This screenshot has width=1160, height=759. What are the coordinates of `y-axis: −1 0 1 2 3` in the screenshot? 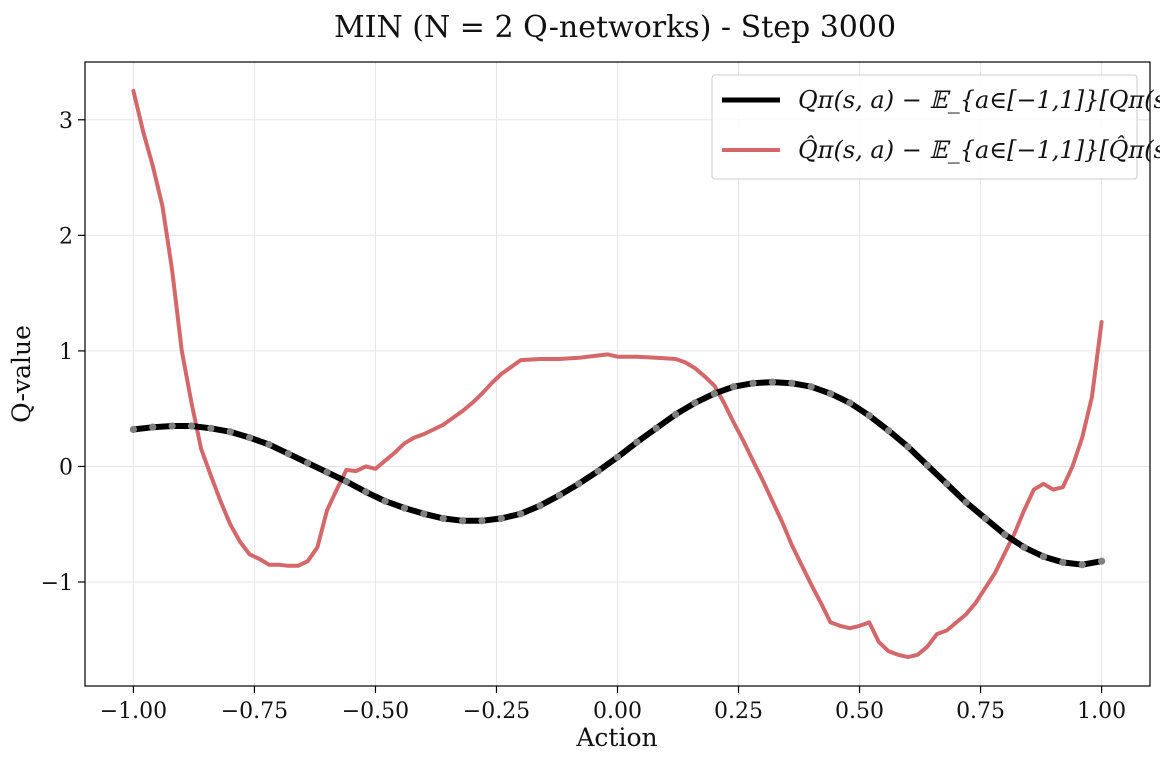 It's located at (63, 352).